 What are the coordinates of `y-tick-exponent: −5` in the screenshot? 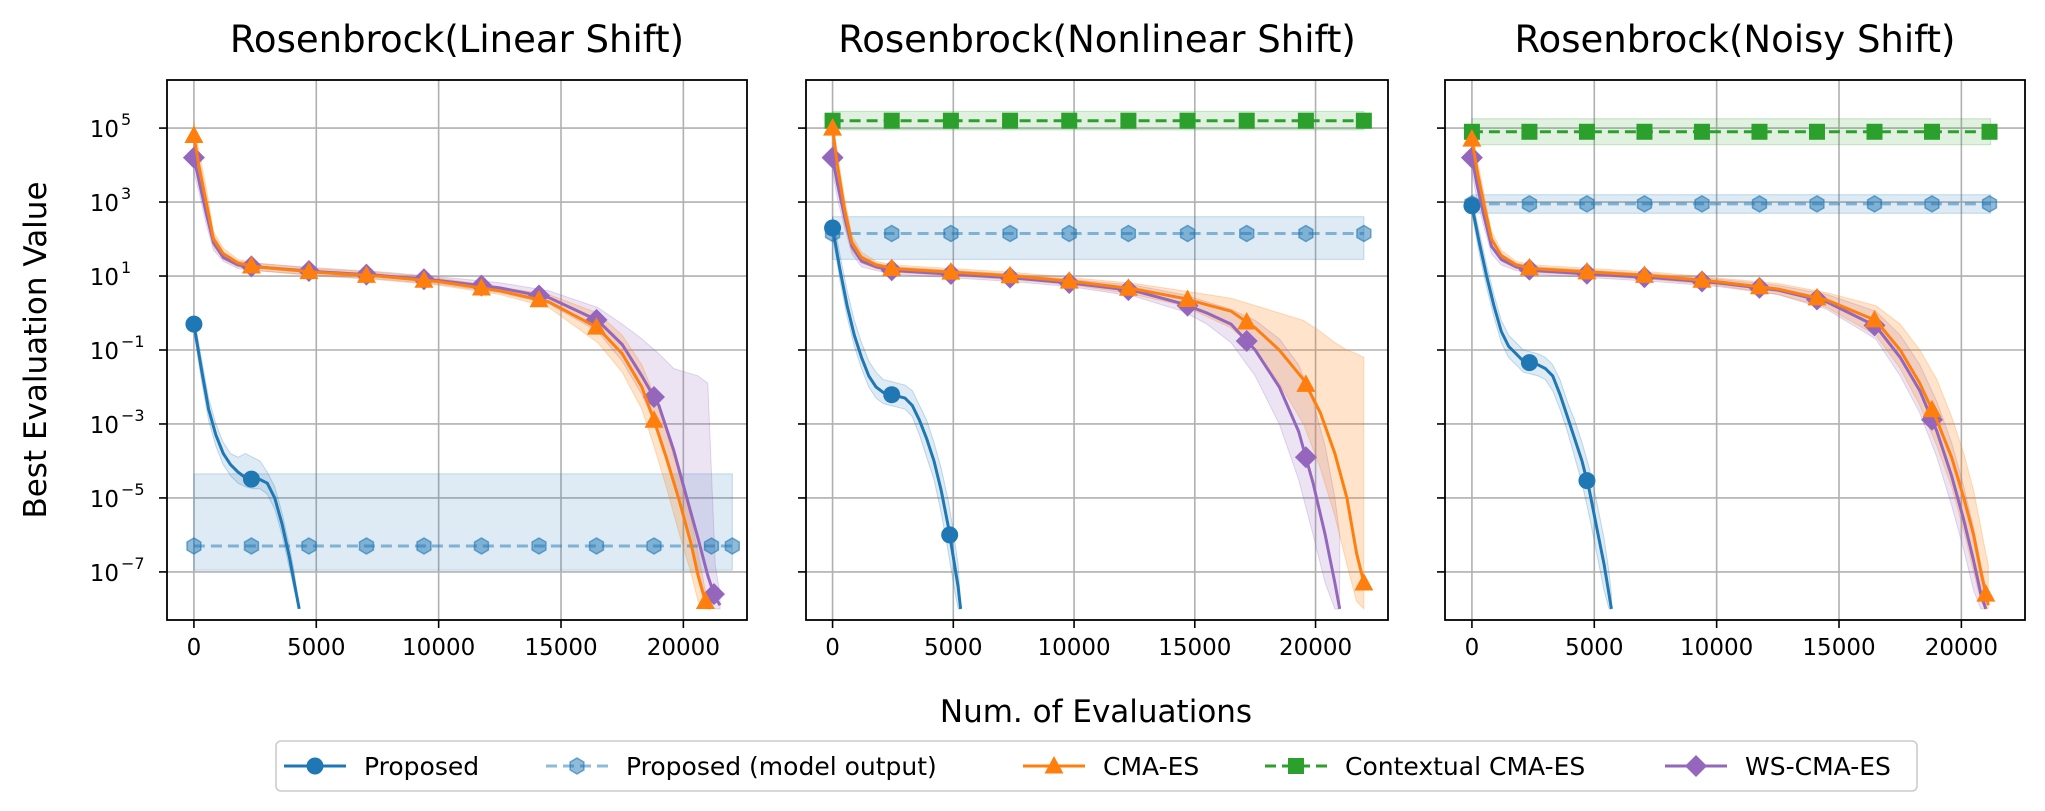 It's located at (133, 489).